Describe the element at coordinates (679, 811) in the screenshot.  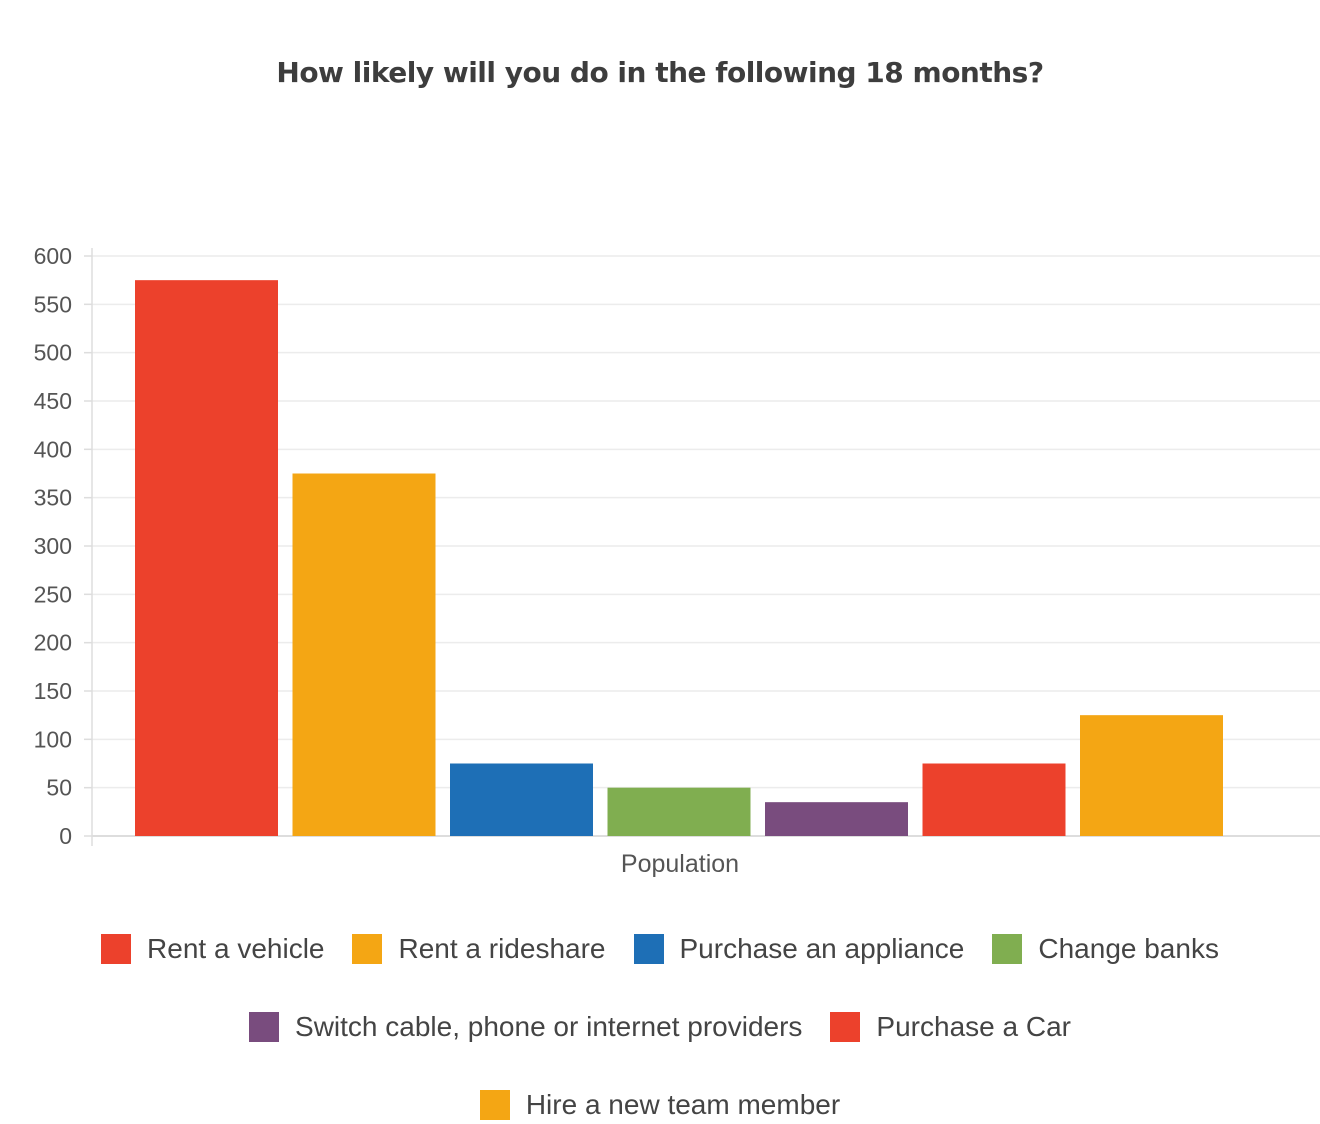
I see `bar-change-banks` at that location.